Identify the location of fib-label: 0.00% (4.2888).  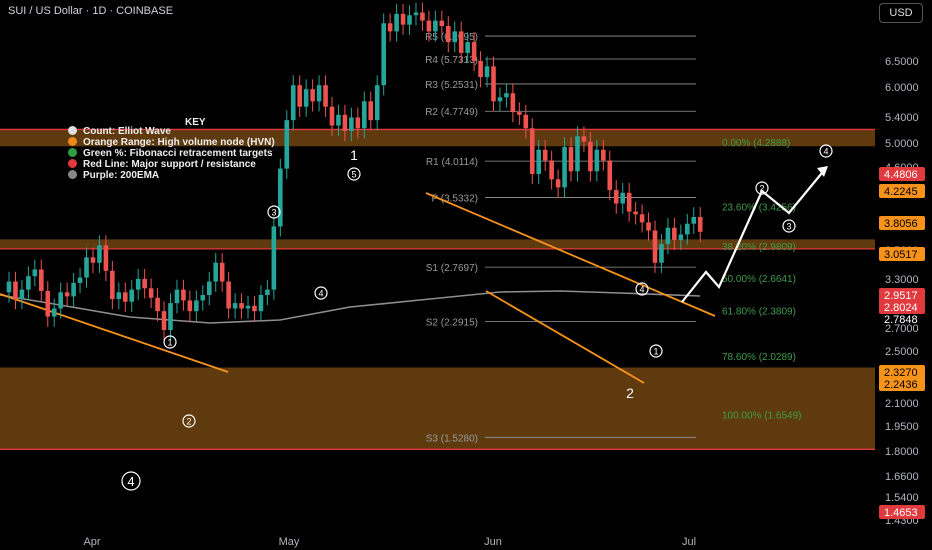
(756, 143).